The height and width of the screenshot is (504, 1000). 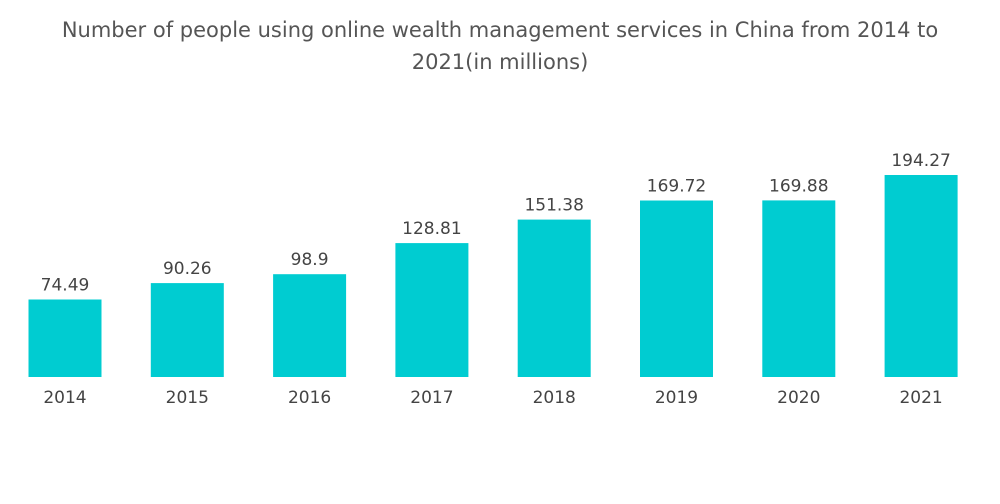 I want to click on x-tick-label-2019: 2019, so click(x=676, y=398).